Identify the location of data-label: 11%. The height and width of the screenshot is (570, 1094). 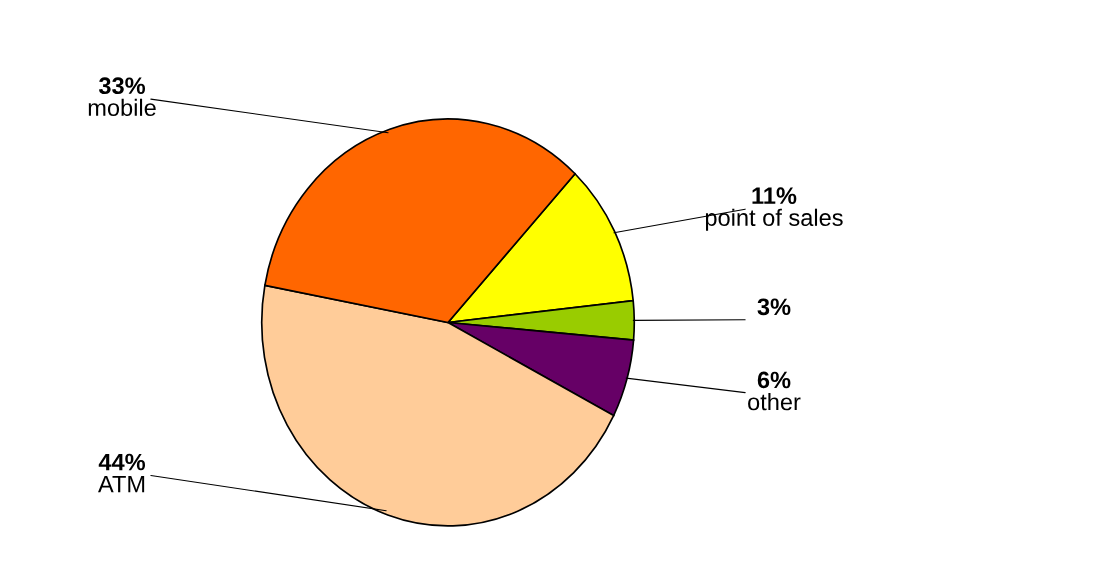
(774, 195).